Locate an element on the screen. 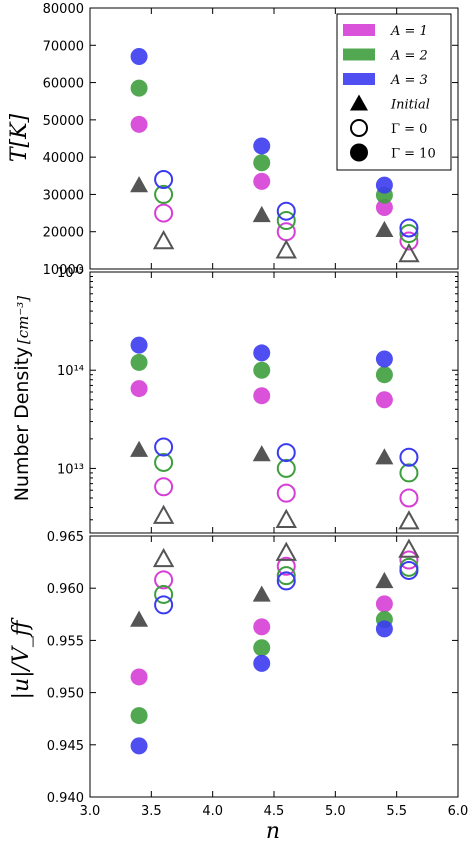  legend-label: A = 1 is located at coordinates (409, 31).